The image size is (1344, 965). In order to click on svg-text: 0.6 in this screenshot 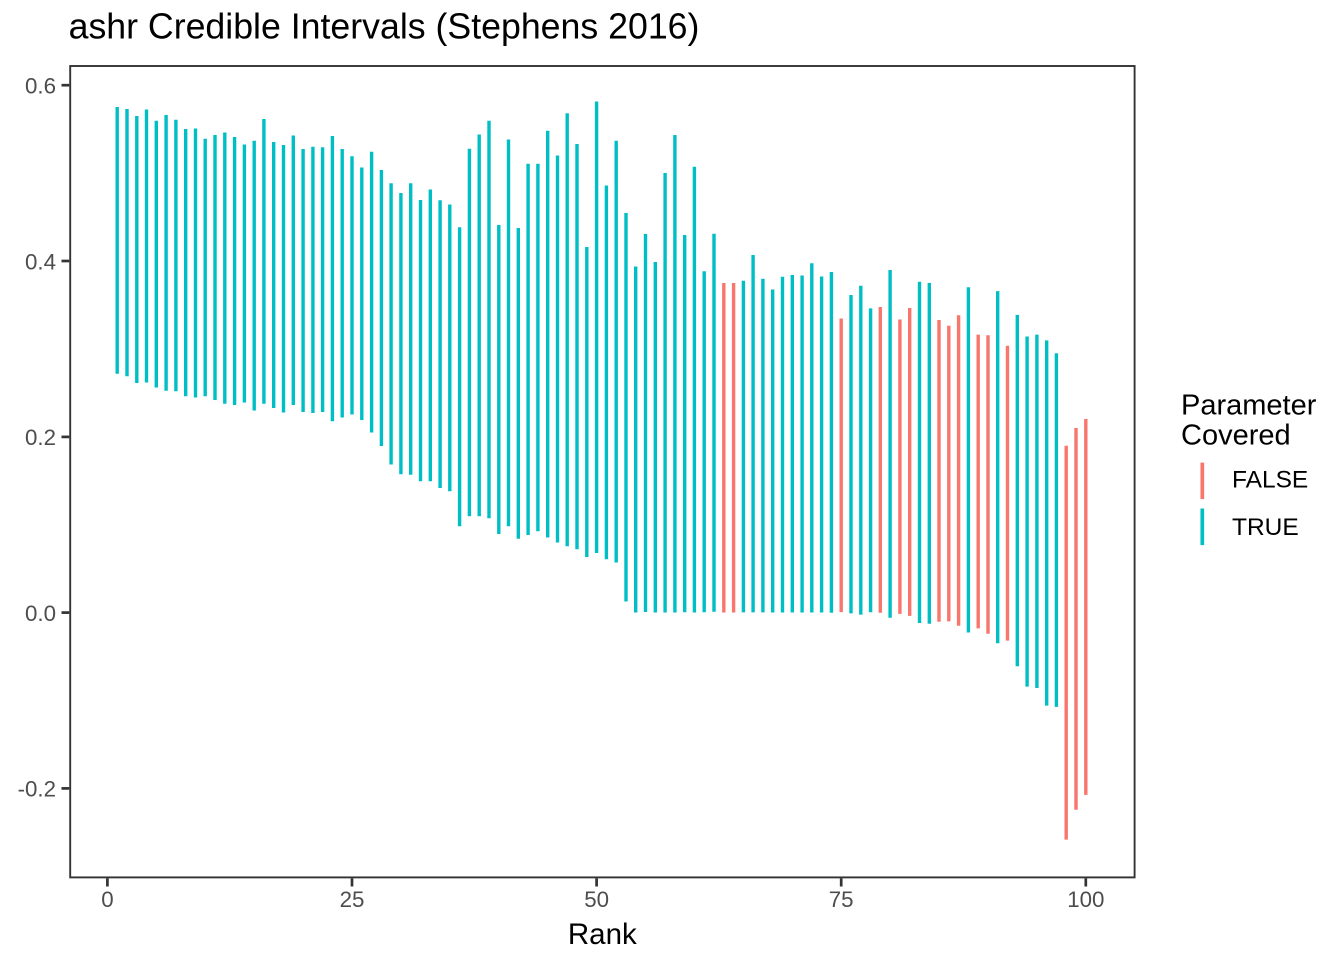, I will do `click(40, 86)`.